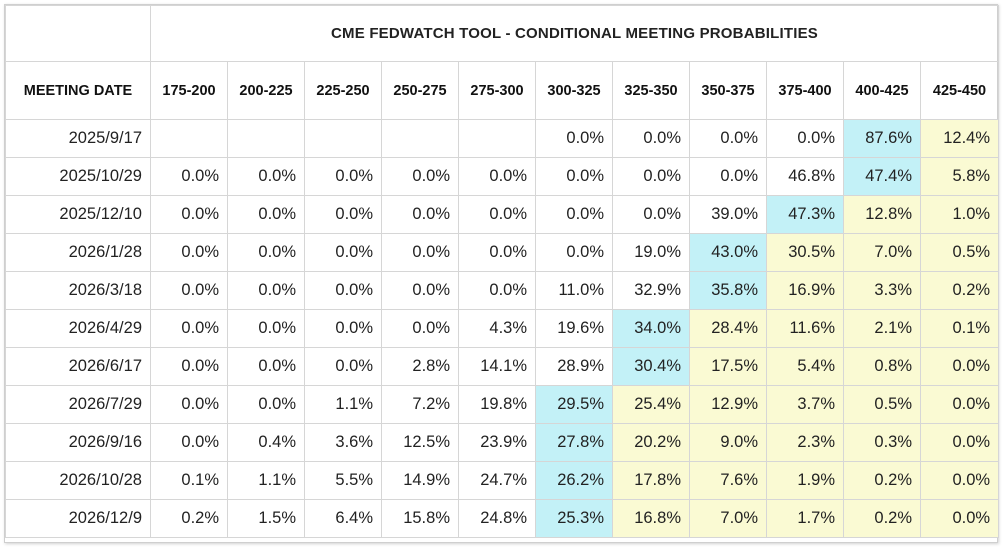 This screenshot has width=1003, height=548. I want to click on meeting-date-cell: 2026/6/17, so click(78, 366).